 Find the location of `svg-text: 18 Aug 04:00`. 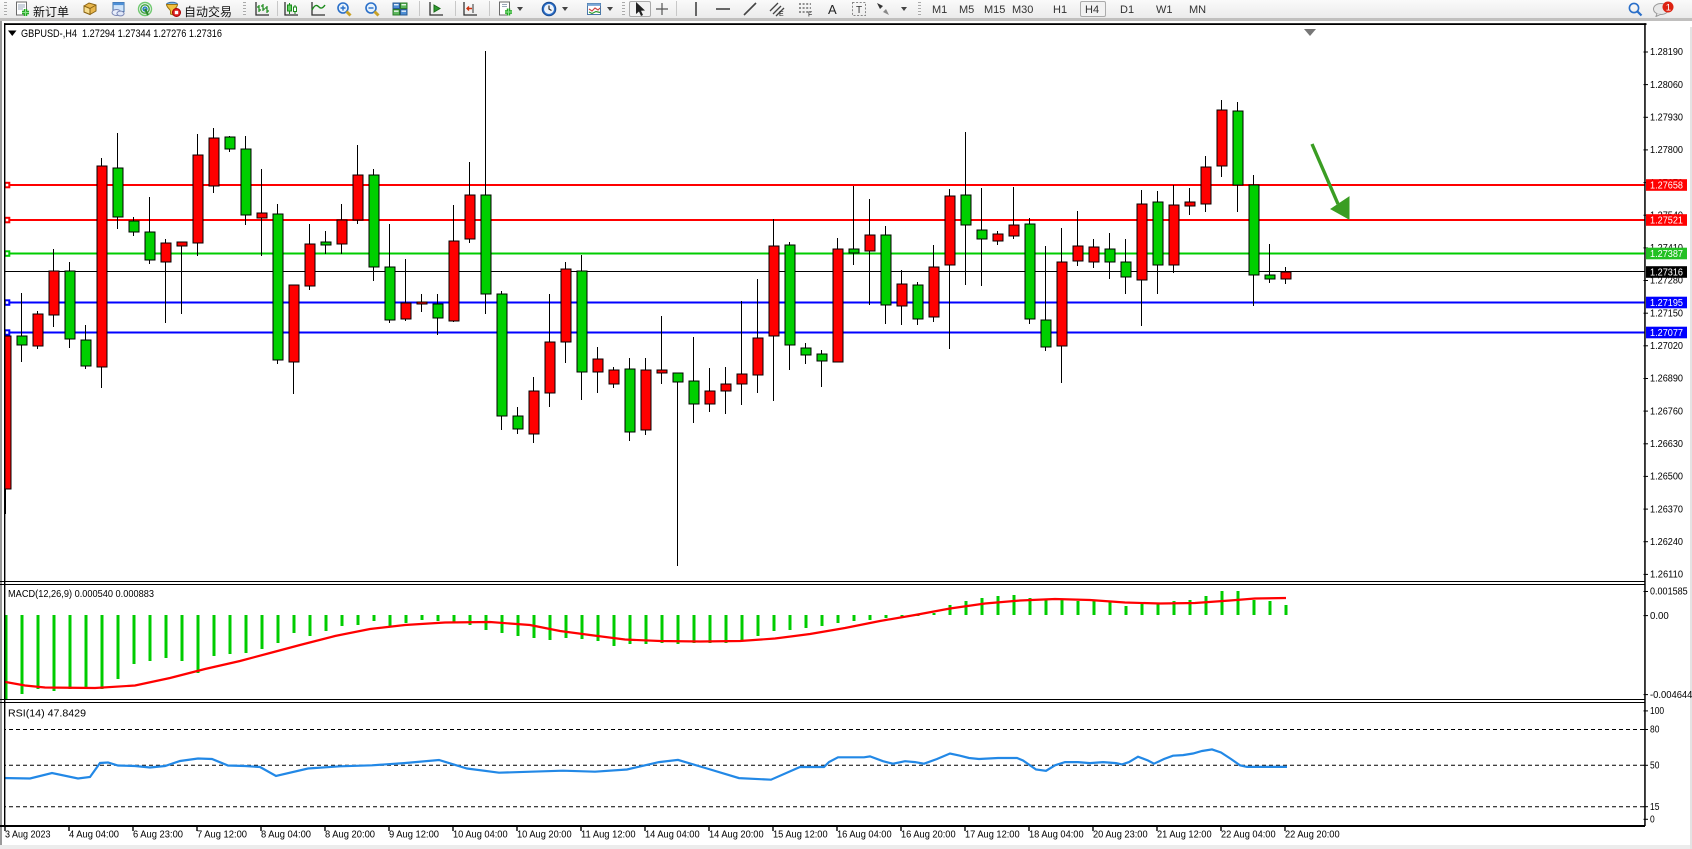

svg-text: 18 Aug 04:00 is located at coordinates (1056, 835).